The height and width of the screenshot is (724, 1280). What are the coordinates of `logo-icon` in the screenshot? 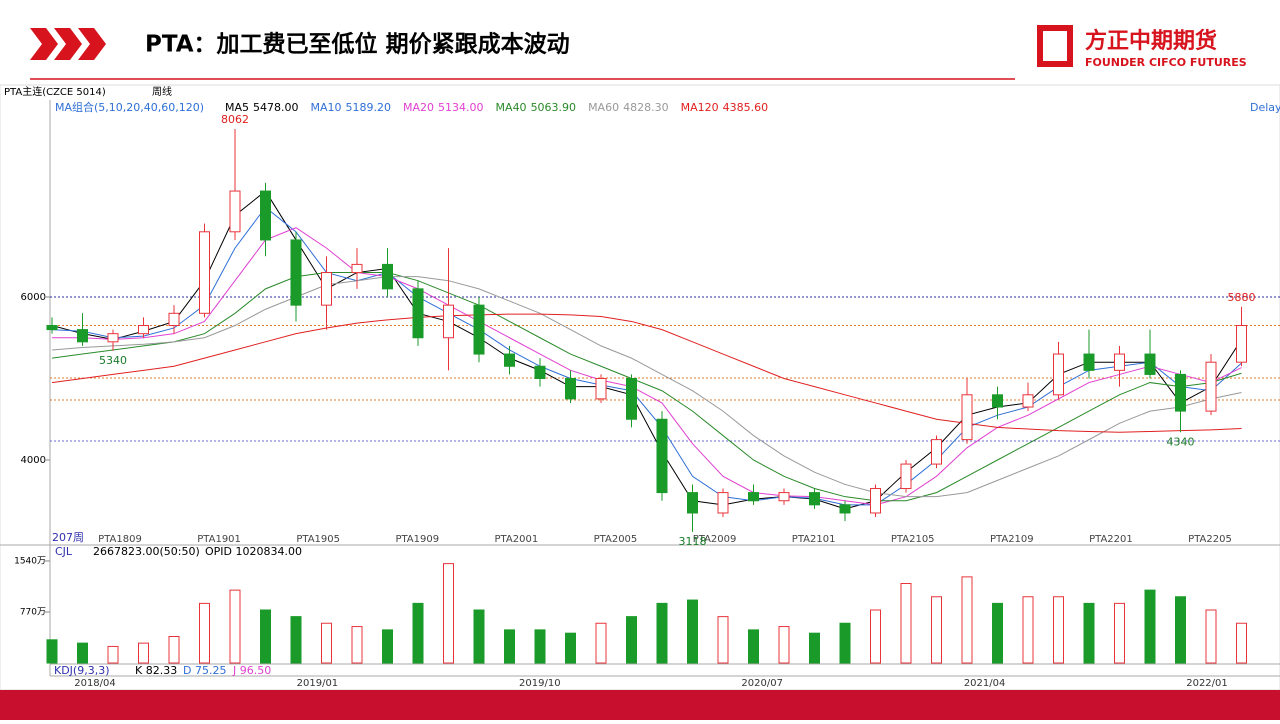 It's located at (1055, 46).